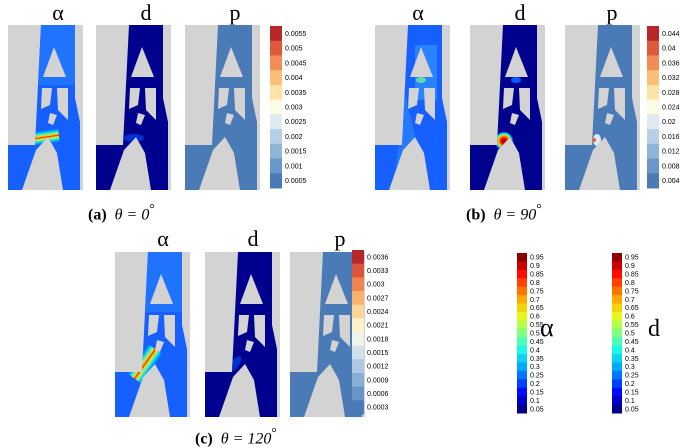 This screenshot has width=685, height=448. I want to click on panel-b-p-colorbar-tick-label: 0.02, so click(669, 122).